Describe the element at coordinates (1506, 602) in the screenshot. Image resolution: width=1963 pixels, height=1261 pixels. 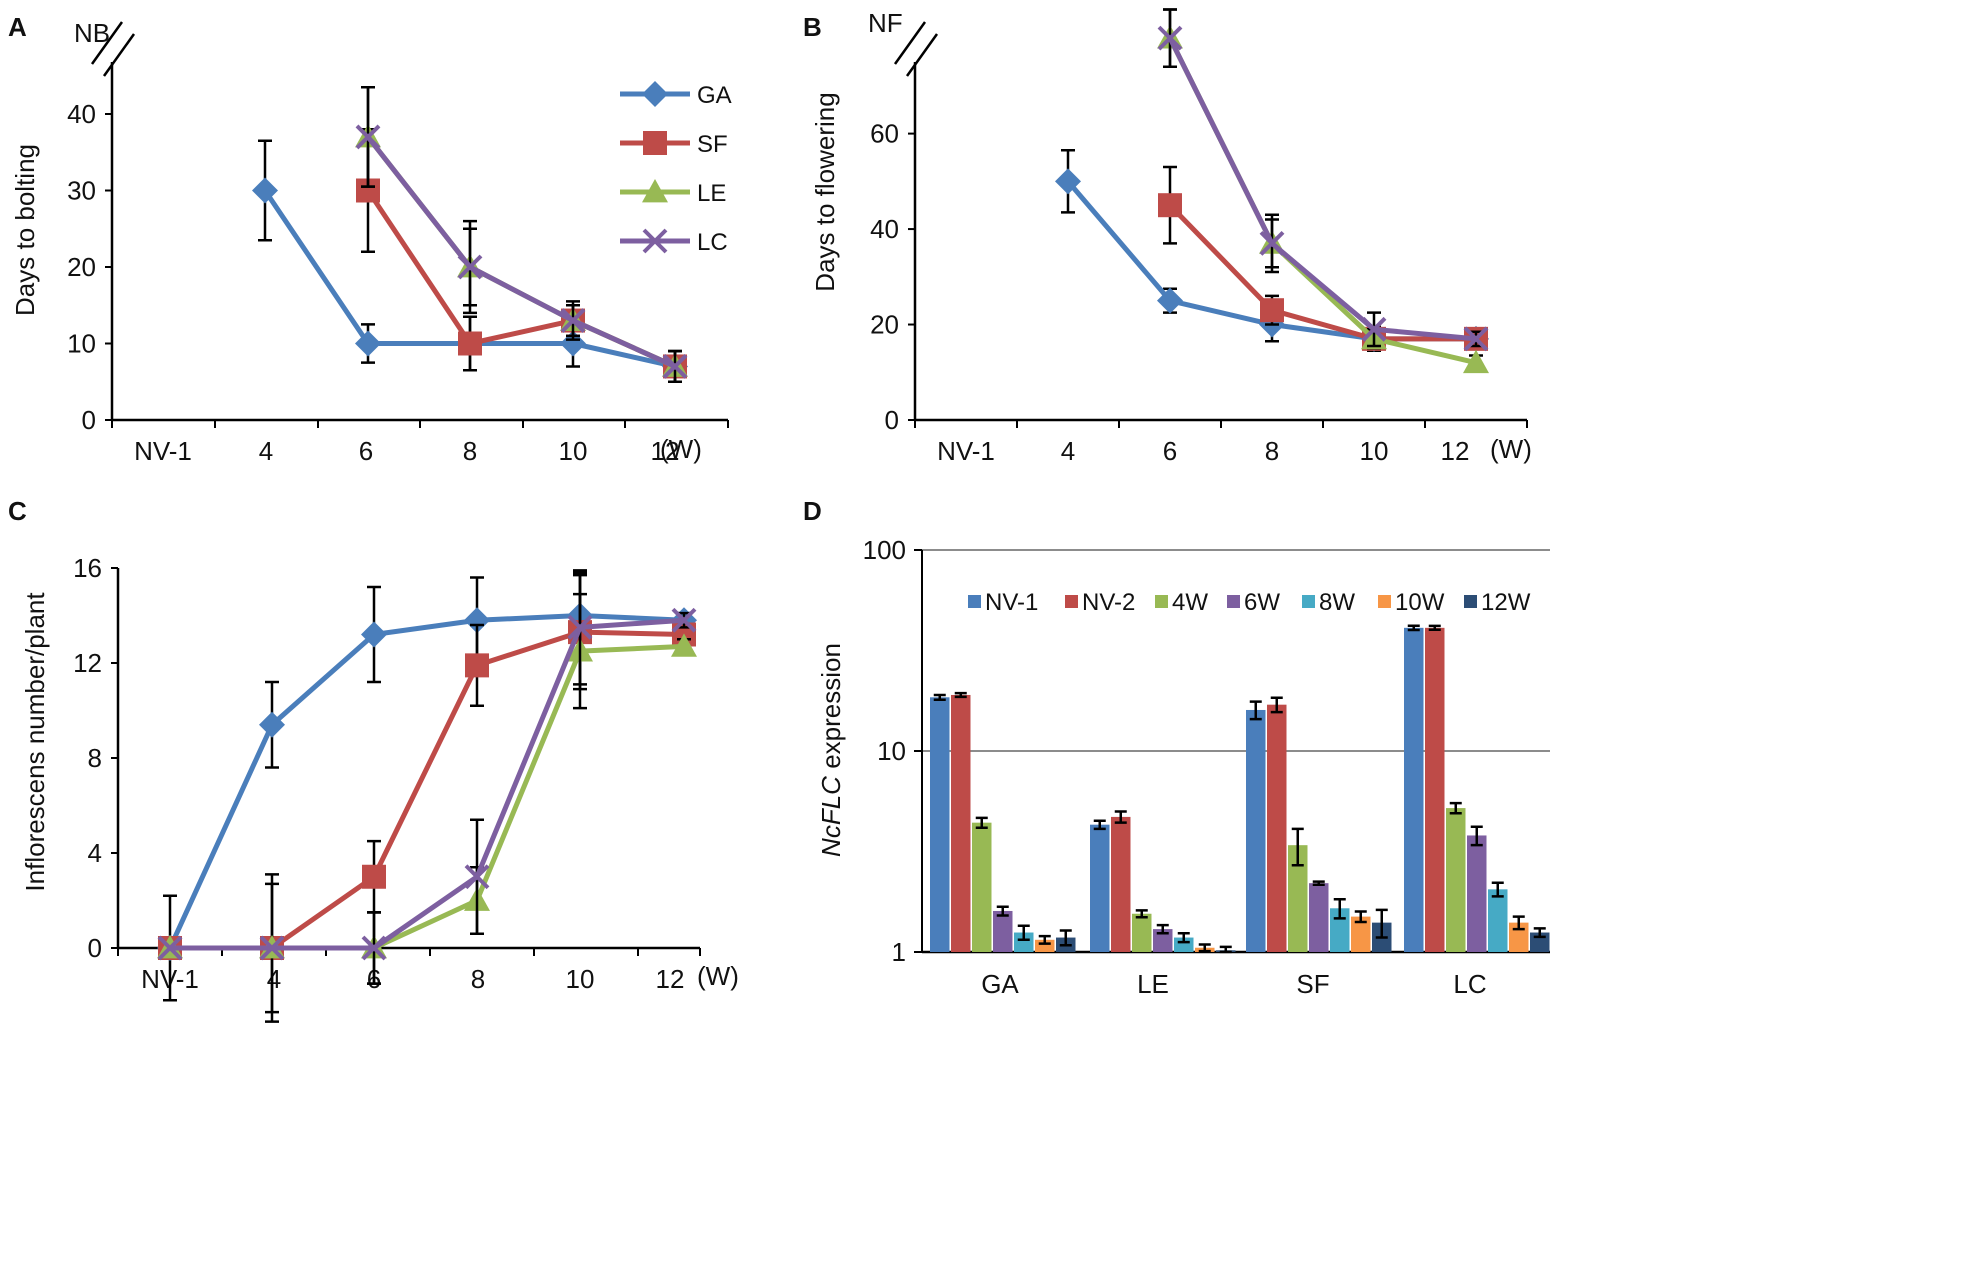
I see `legend-label: 12W` at that location.